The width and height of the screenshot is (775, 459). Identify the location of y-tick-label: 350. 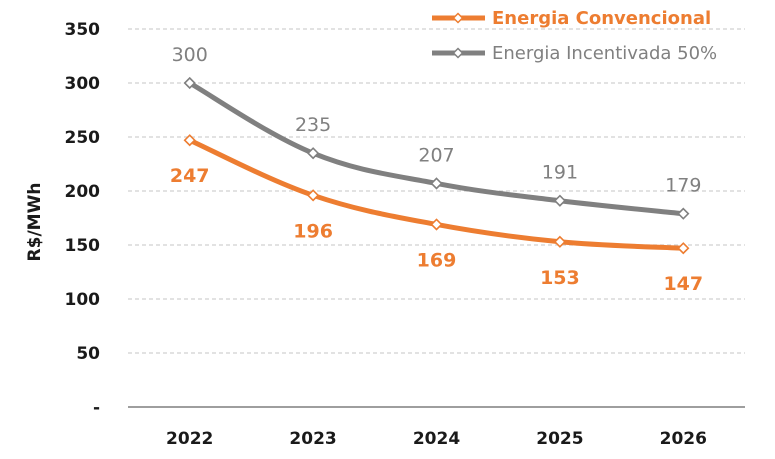
(83, 30).